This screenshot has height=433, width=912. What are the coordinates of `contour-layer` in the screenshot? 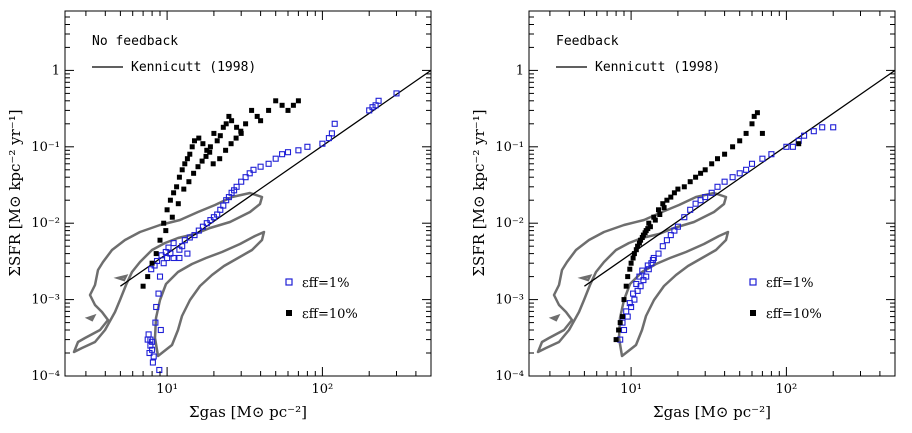 It's located at (169, 274).